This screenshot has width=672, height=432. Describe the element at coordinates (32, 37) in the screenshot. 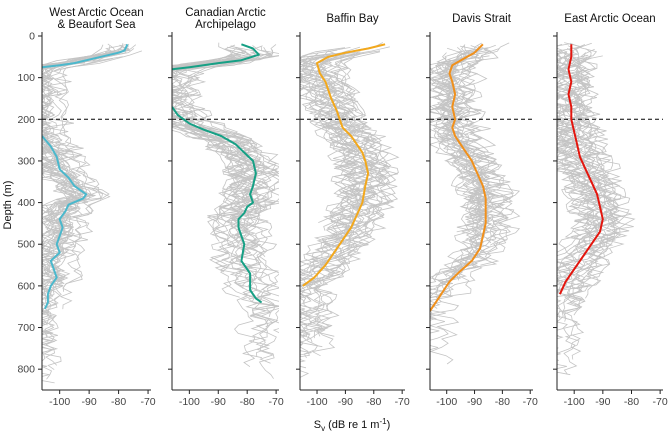

I see `y-tick-label: 0` at that location.